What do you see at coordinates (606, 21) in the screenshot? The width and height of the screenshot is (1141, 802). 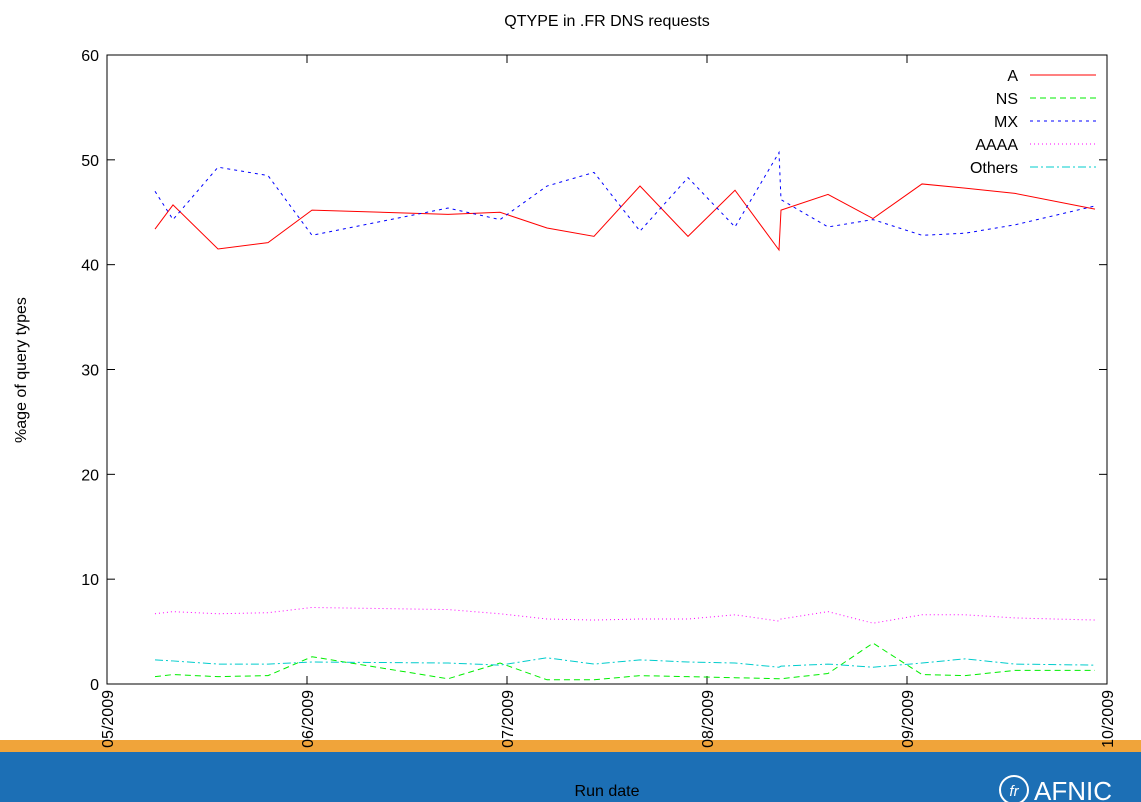 I see `chart-title: QTYPE in .FR DNS requests` at bounding box center [606, 21].